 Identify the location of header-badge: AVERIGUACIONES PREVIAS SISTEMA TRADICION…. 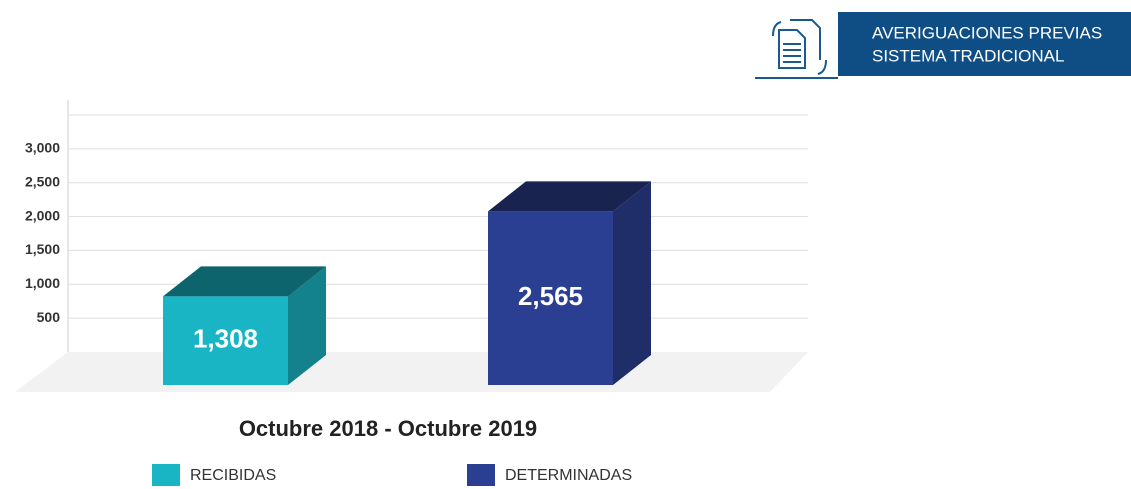
(943, 45).